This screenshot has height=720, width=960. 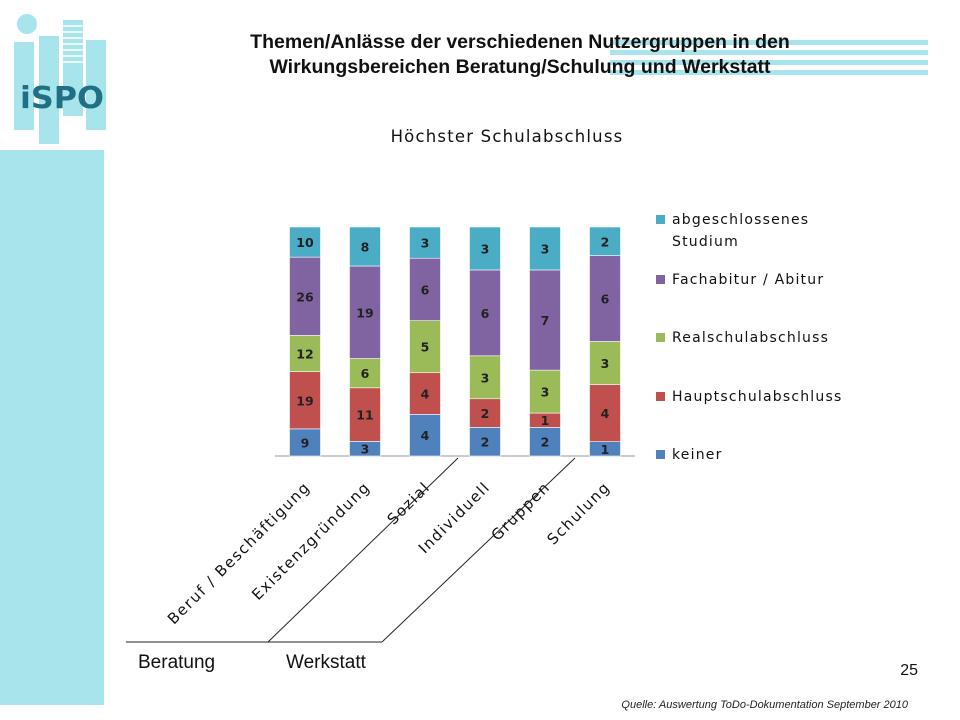 I want to click on group-label-werkstatt: Werkstatt, so click(x=326, y=662).